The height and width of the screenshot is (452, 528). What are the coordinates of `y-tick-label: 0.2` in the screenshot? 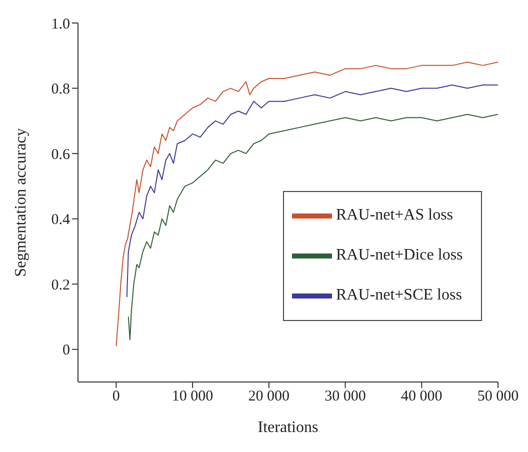 It's located at (60, 285).